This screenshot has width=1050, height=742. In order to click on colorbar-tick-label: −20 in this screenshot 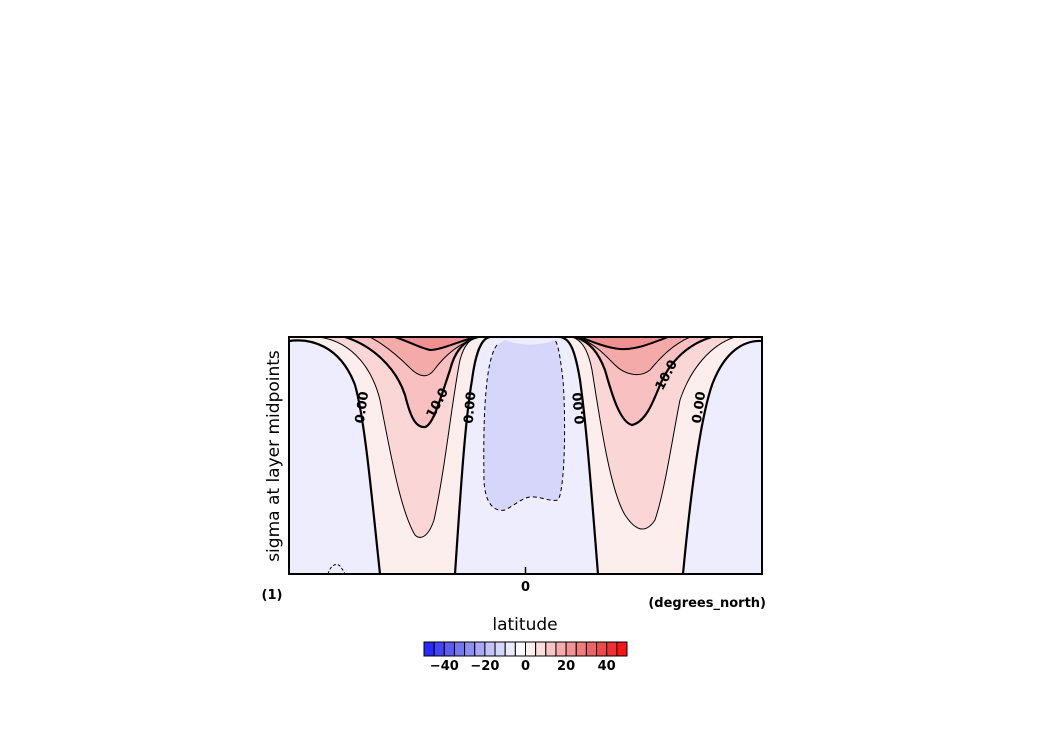, I will do `click(484, 666)`.